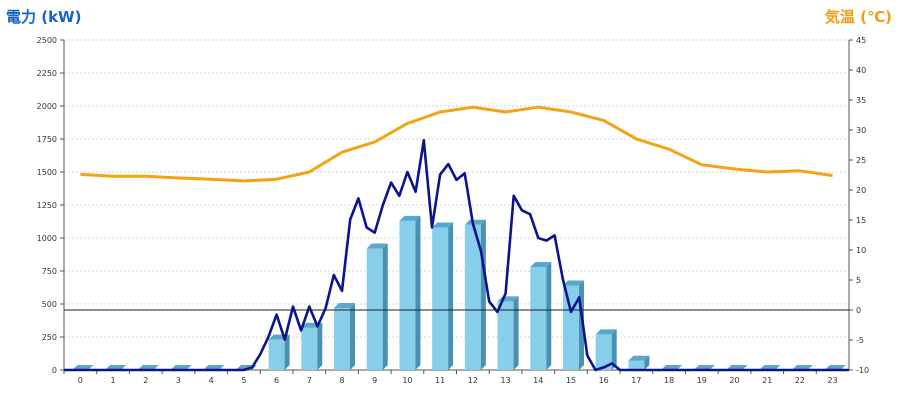  What do you see at coordinates (861, 130) in the screenshot?
I see `right-tick-label-8: 30` at bounding box center [861, 130].